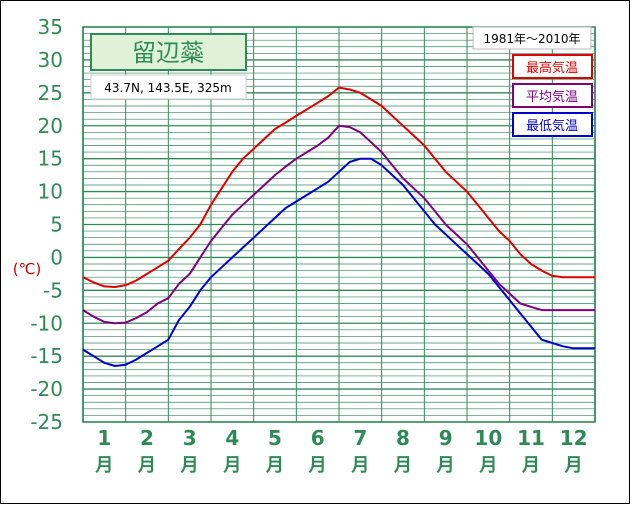 The height and width of the screenshot is (508, 630). I want to click on x-tick-number: 3, so click(190, 438).